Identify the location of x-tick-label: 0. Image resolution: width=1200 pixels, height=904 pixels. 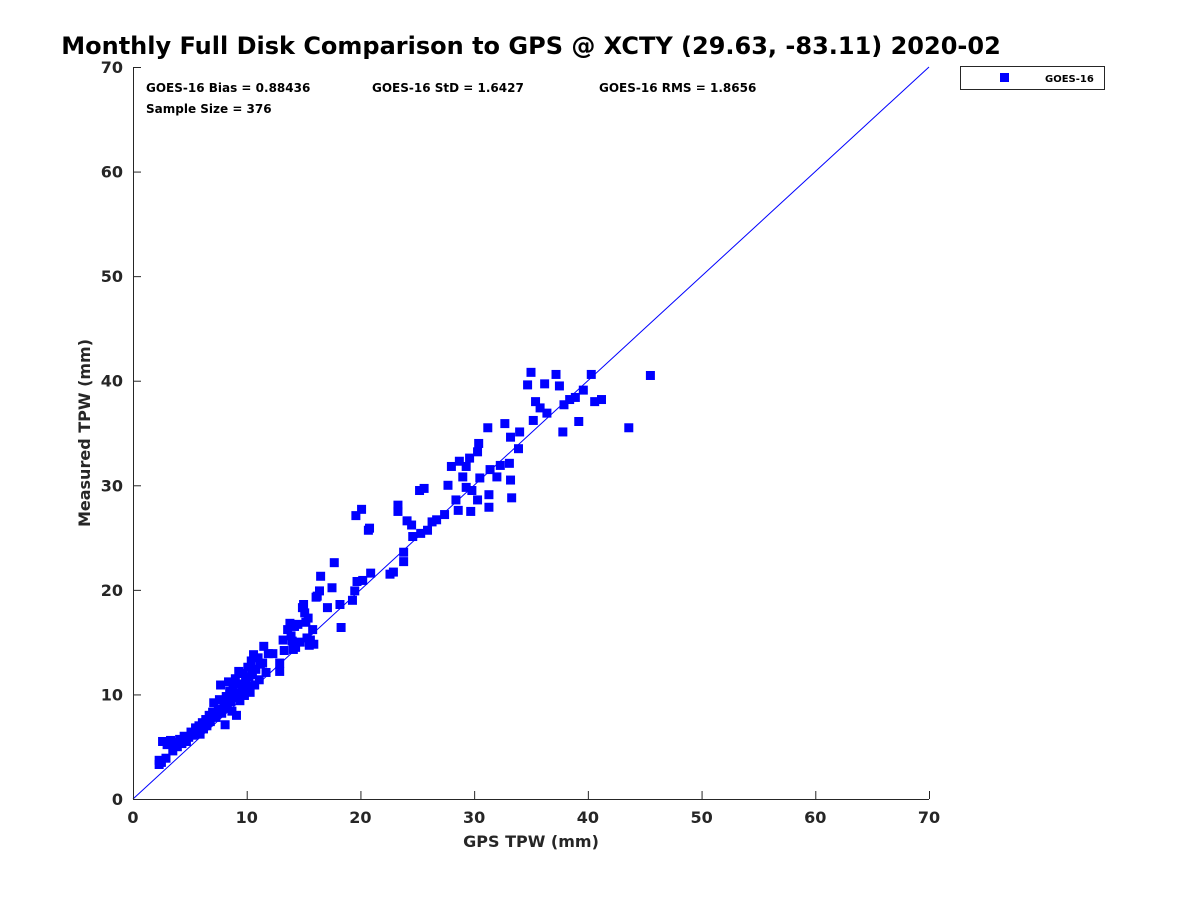
(132, 817).